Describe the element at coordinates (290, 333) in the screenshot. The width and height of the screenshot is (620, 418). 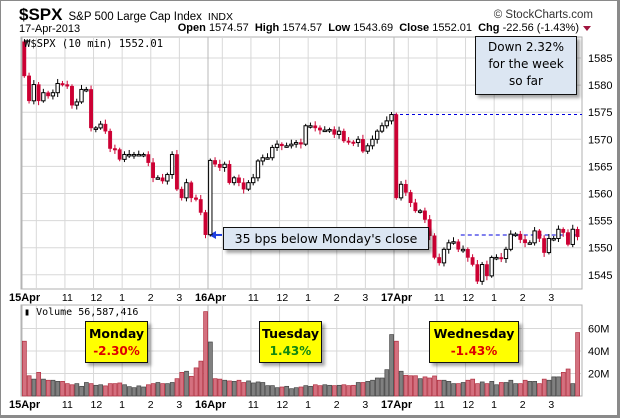
I see `day-name: Tuesday` at that location.